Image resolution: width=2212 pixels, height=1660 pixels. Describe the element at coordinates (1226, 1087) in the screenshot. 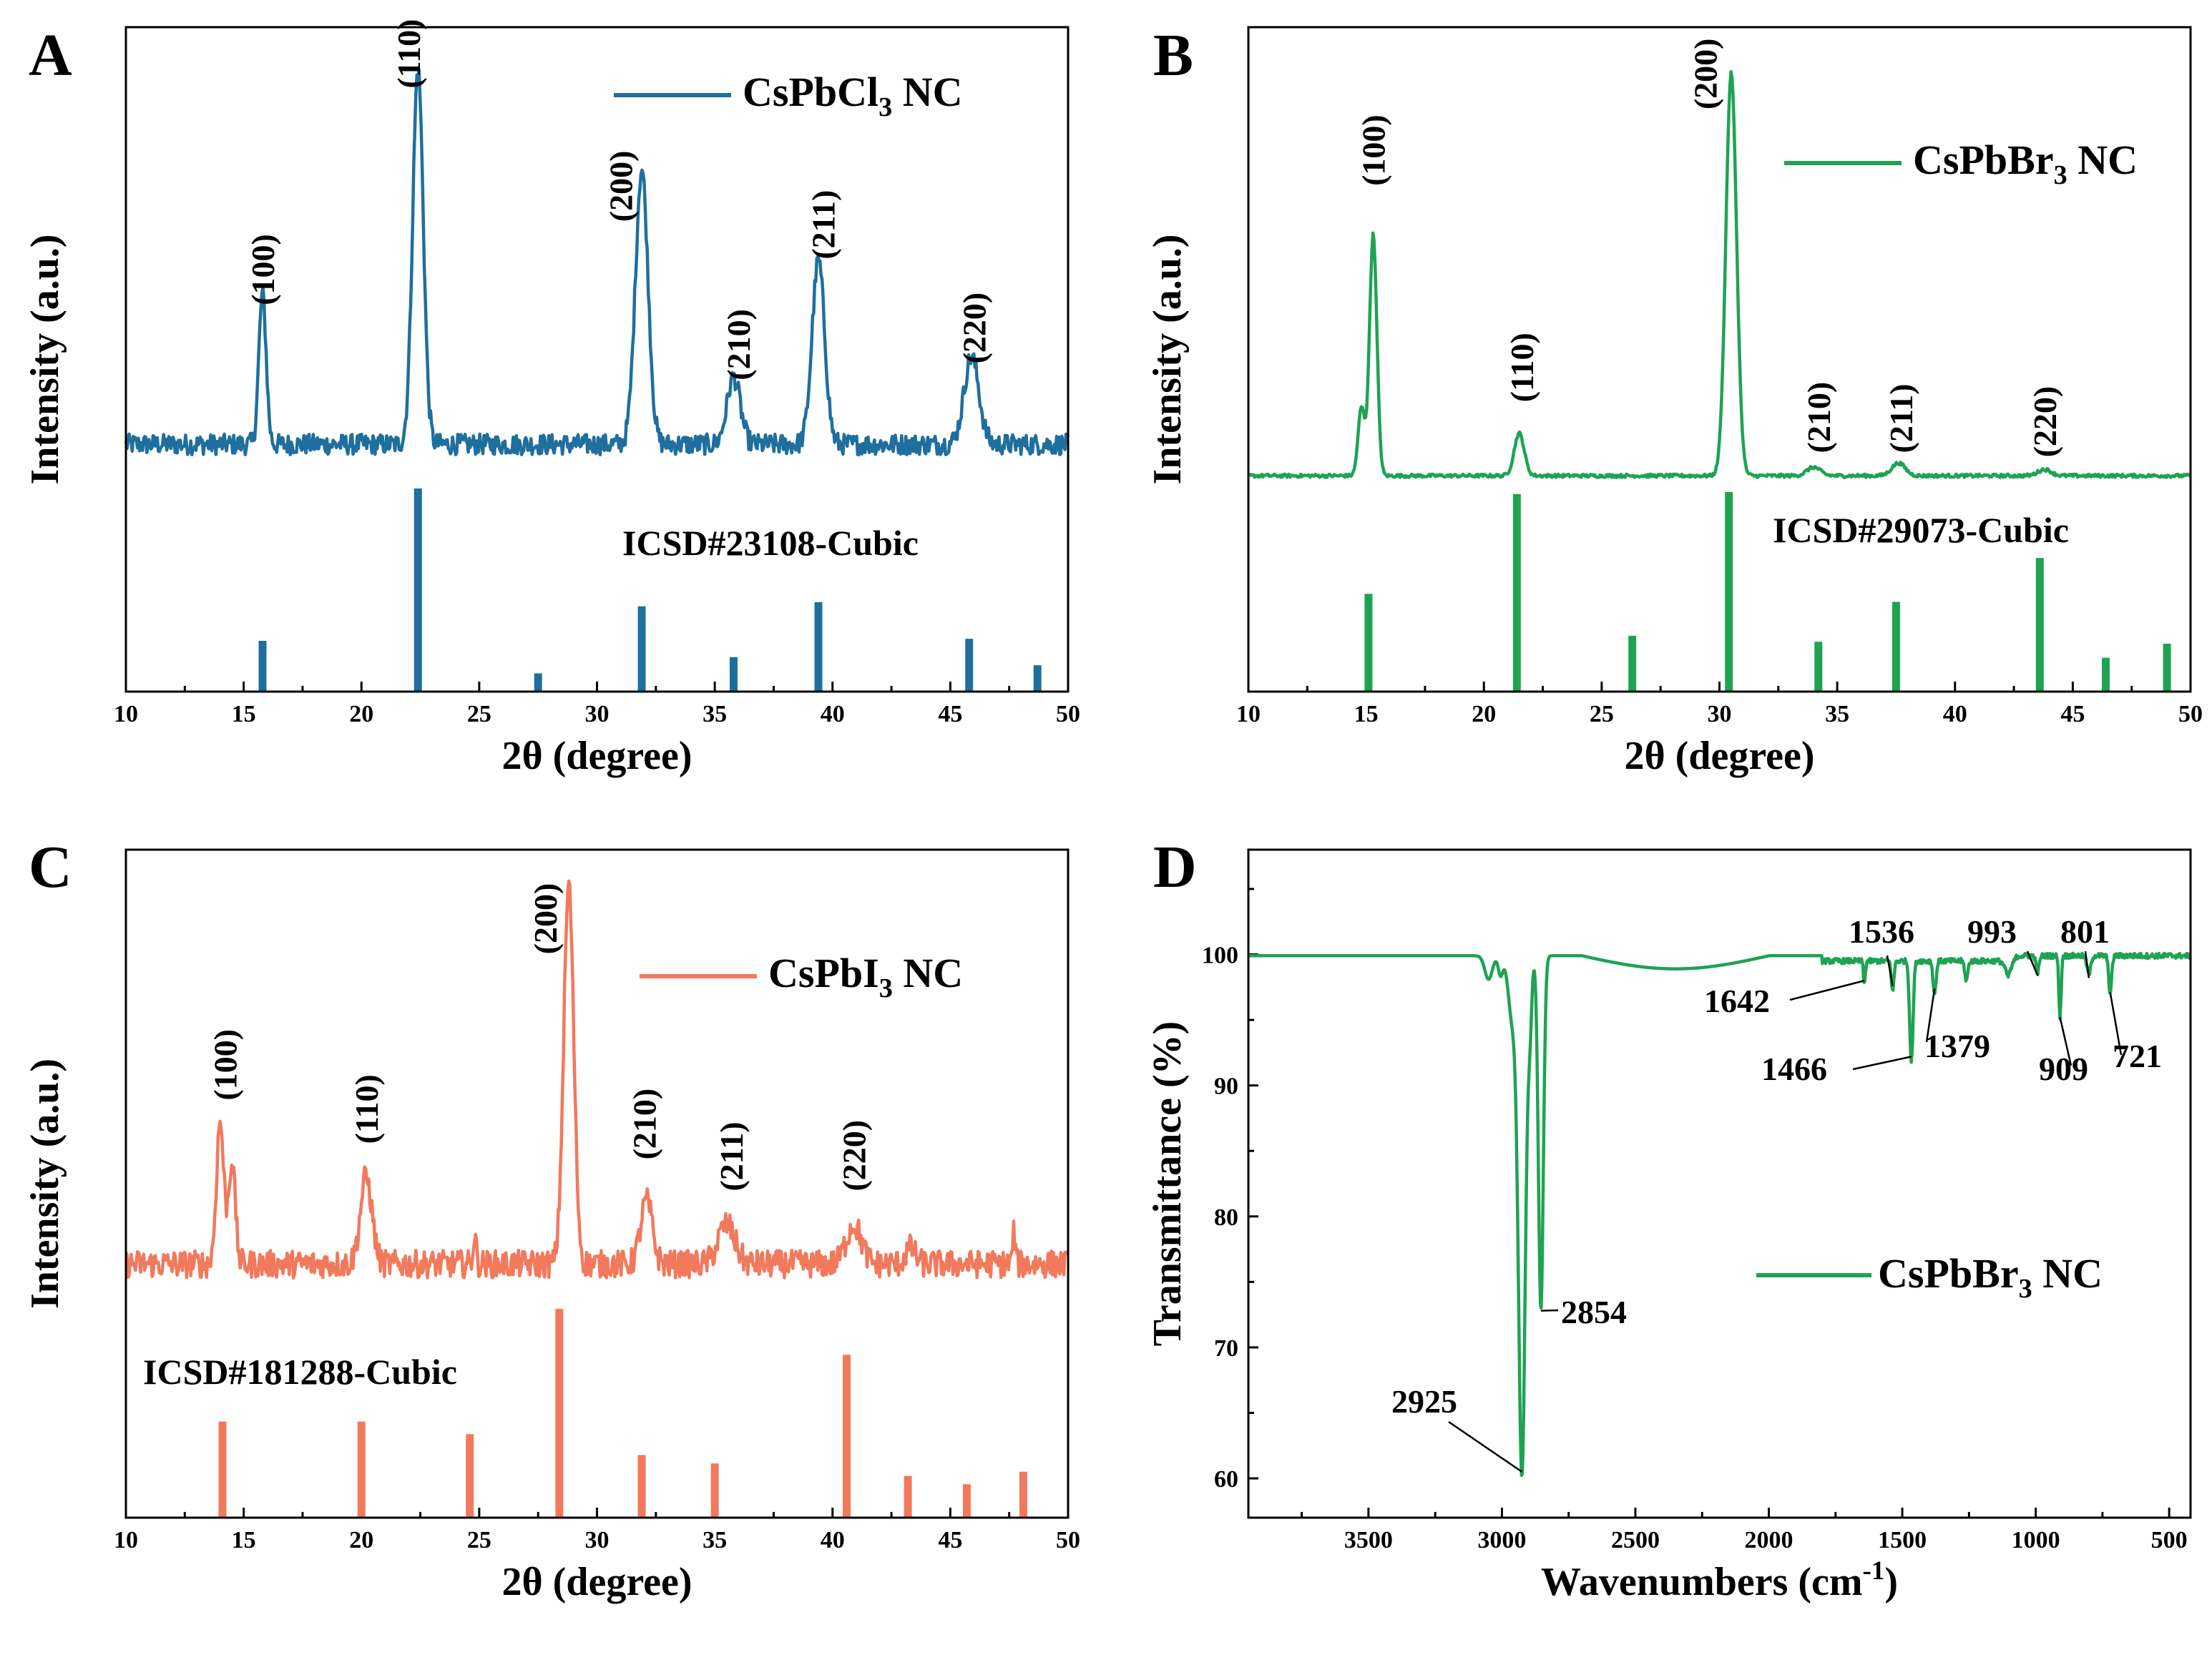

I see `y-tick-label: 90` at that location.